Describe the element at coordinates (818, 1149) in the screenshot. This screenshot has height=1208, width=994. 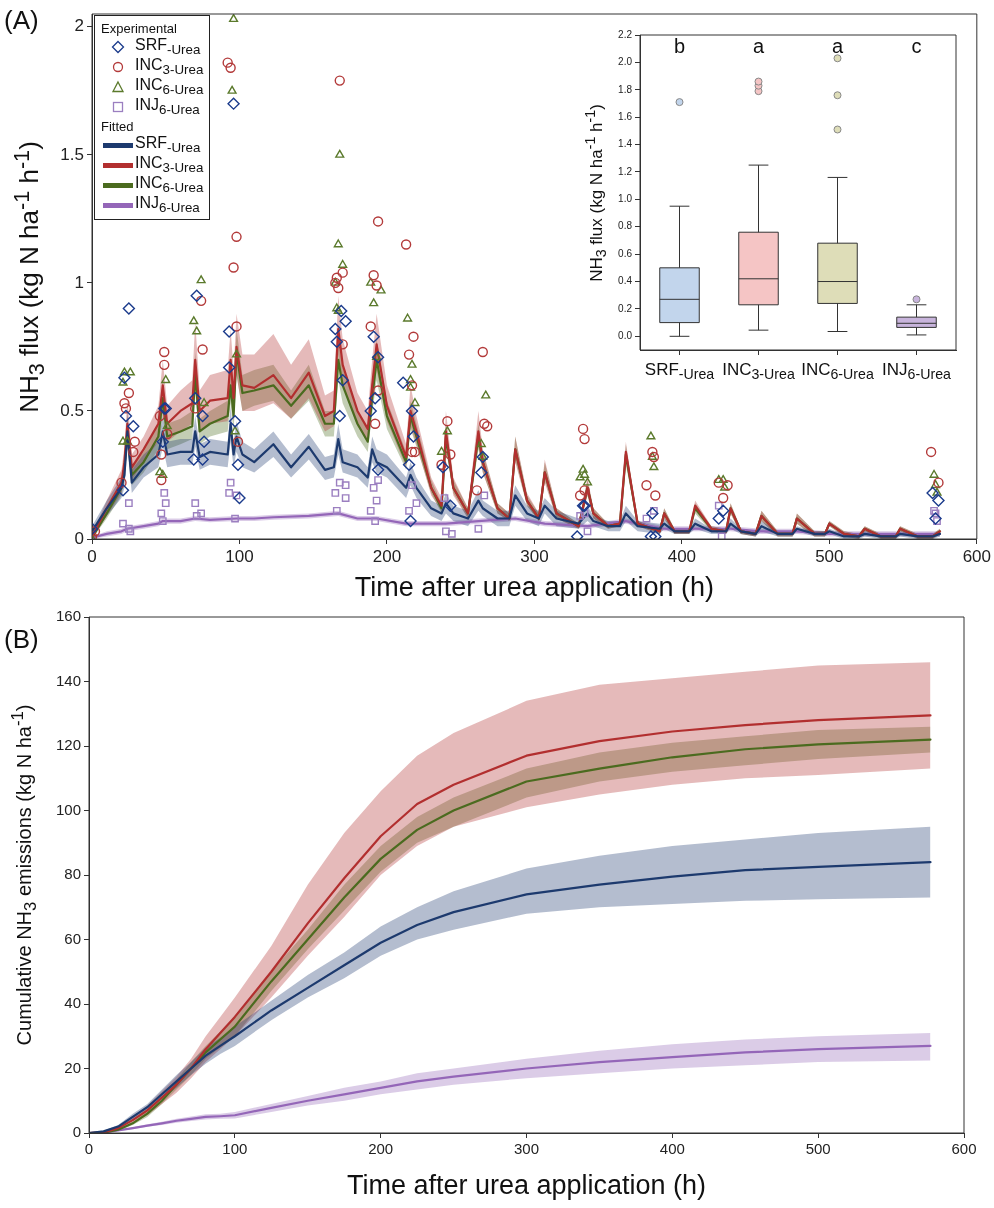
I see `x-tick-label: 500` at that location.